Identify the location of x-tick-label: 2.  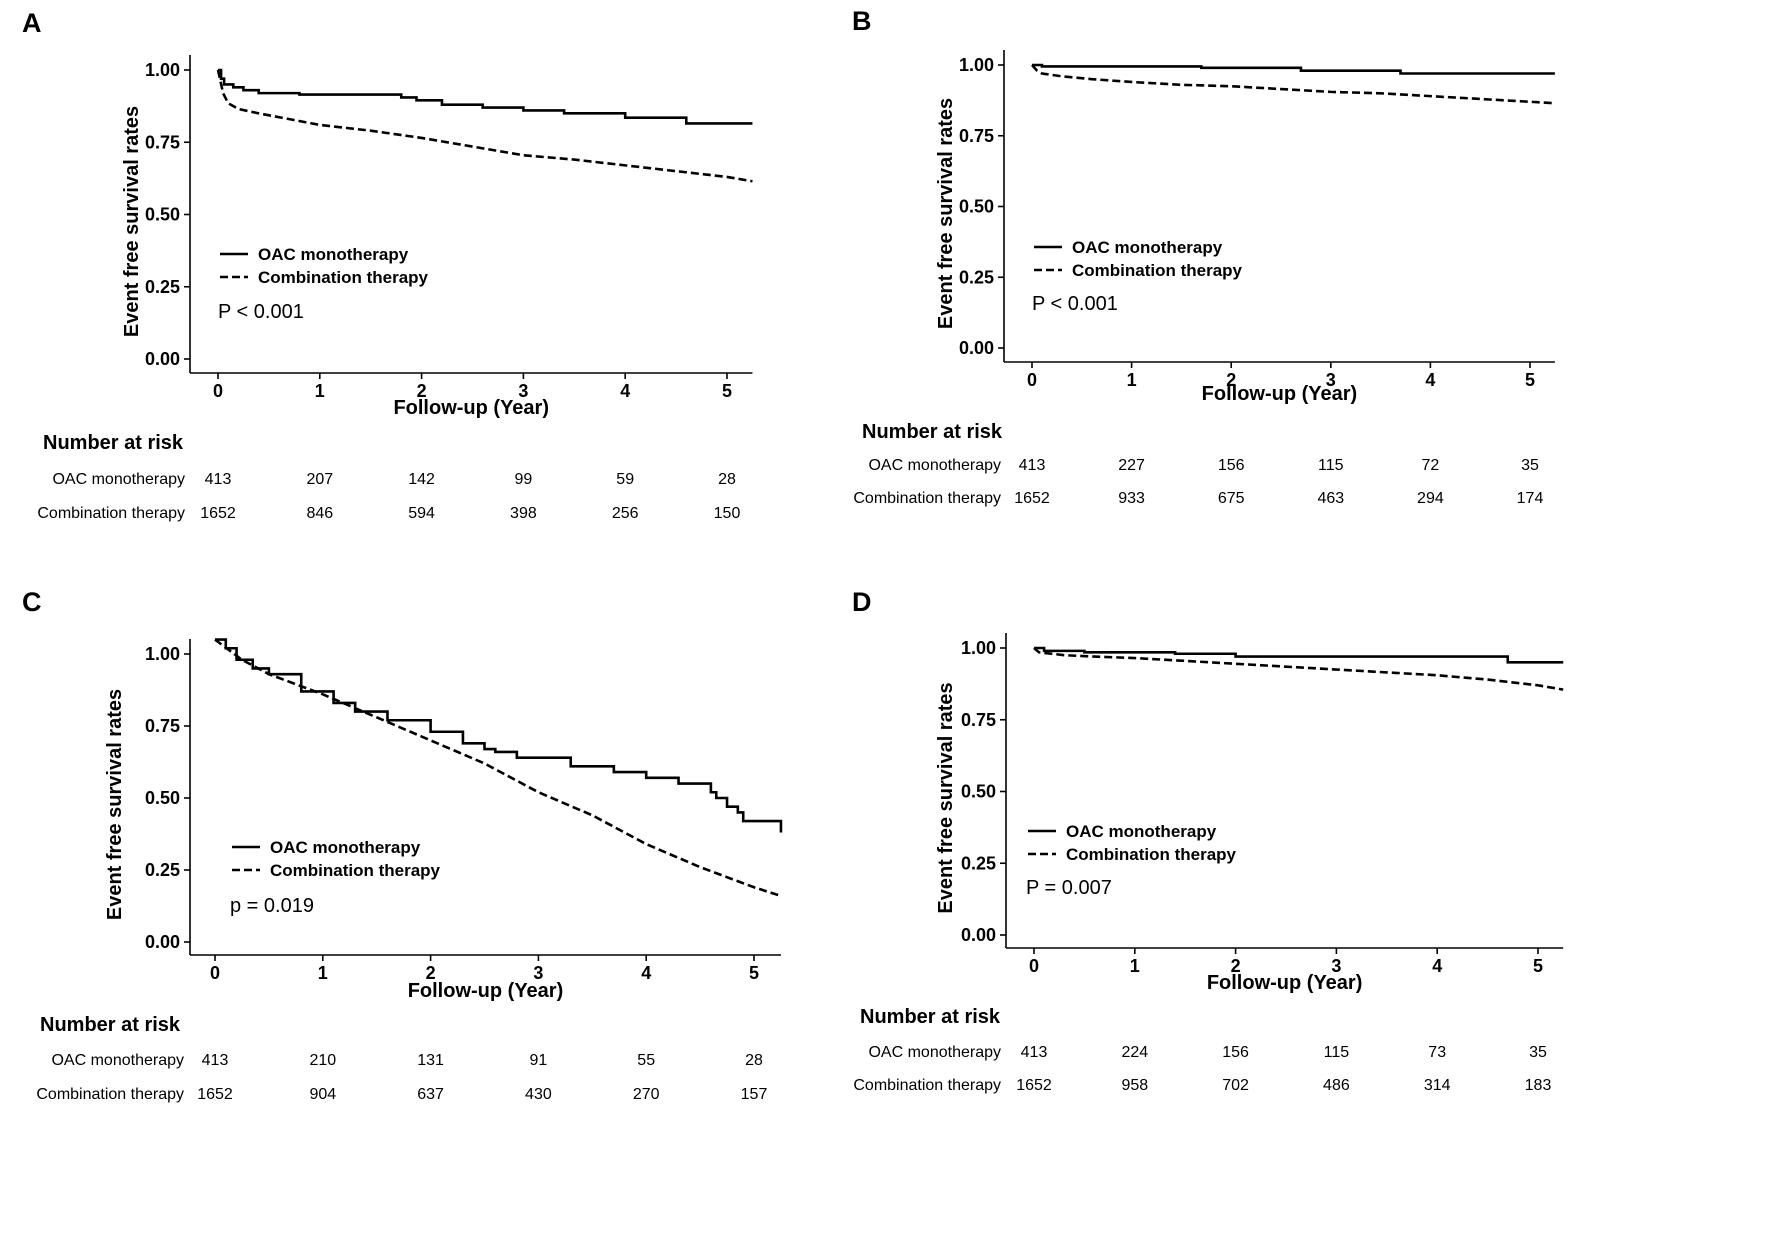
(422, 391).